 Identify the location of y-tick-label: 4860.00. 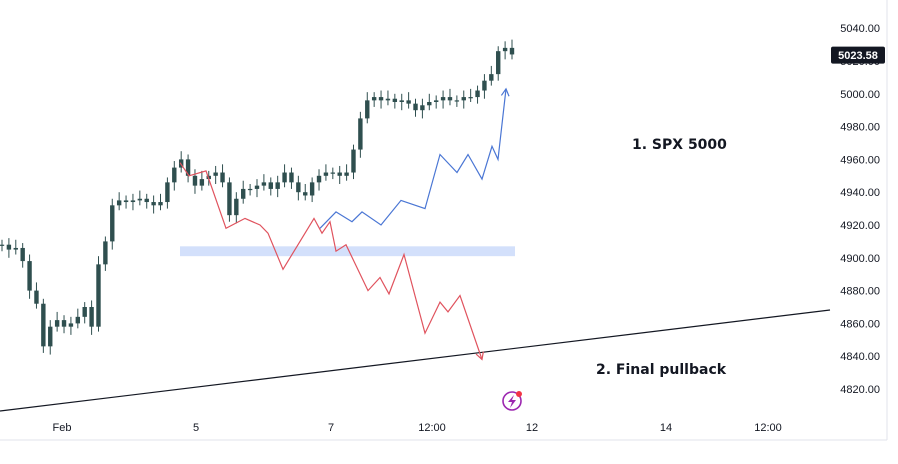
(860, 324).